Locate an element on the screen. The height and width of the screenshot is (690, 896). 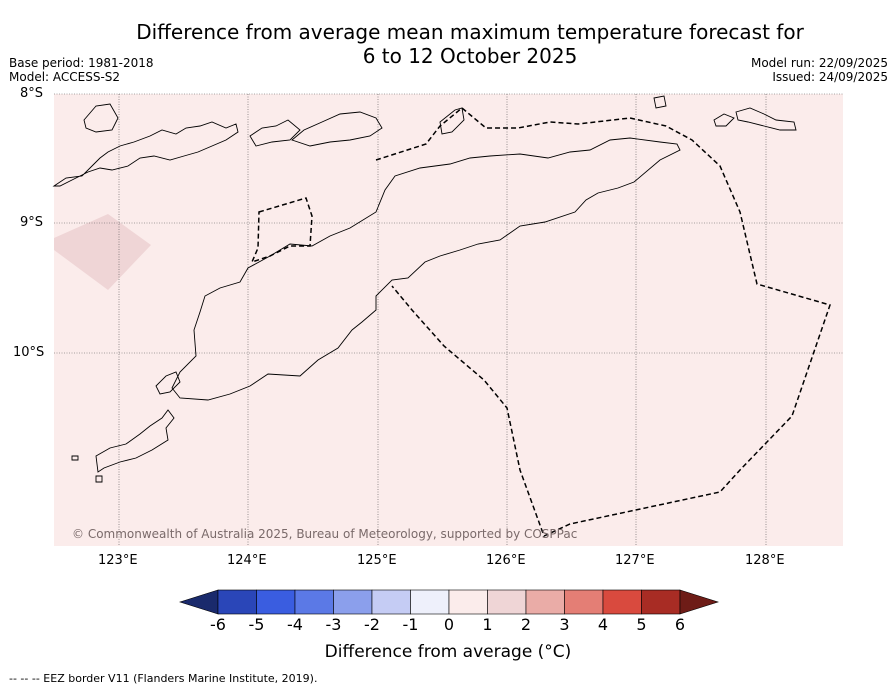
colorbar-tick-label: 6 is located at coordinates (680, 624).